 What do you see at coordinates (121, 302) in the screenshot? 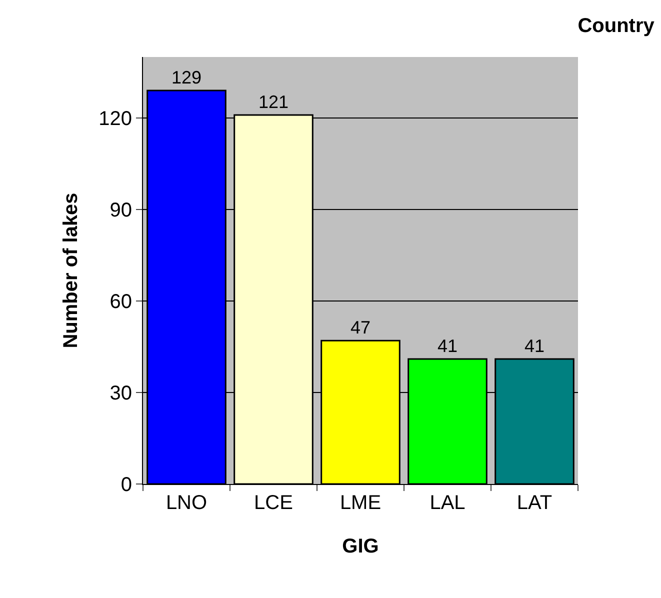
I see `y-tick-label: 60` at bounding box center [121, 302].